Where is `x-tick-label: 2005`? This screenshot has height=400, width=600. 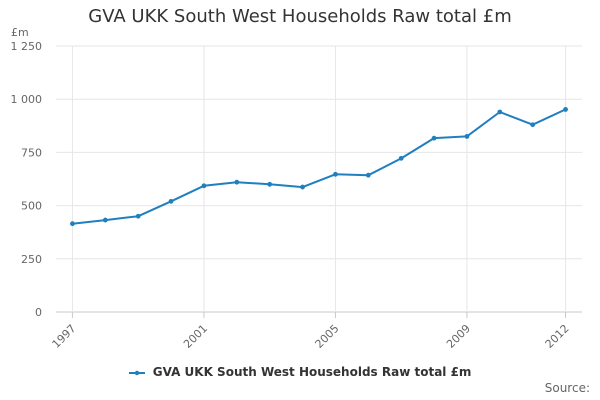 x-tick-label: 2005 is located at coordinates (327, 336).